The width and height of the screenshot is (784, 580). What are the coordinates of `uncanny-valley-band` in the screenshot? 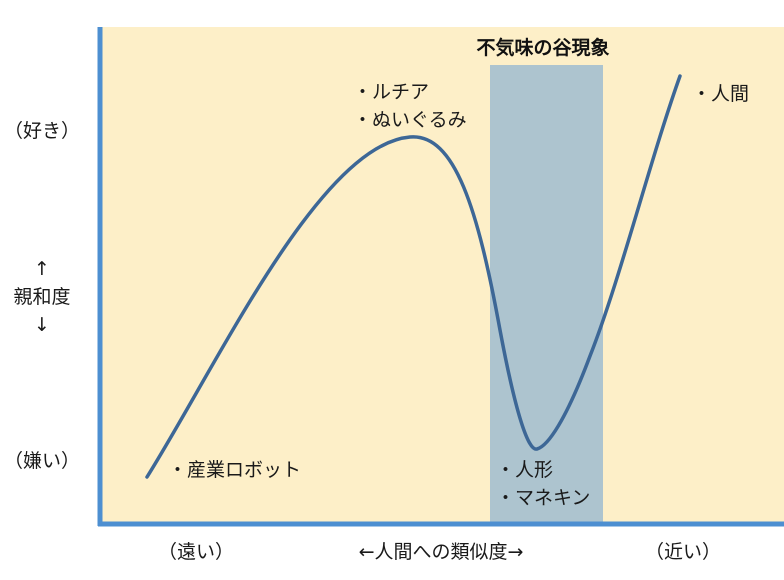 It's located at (546, 294).